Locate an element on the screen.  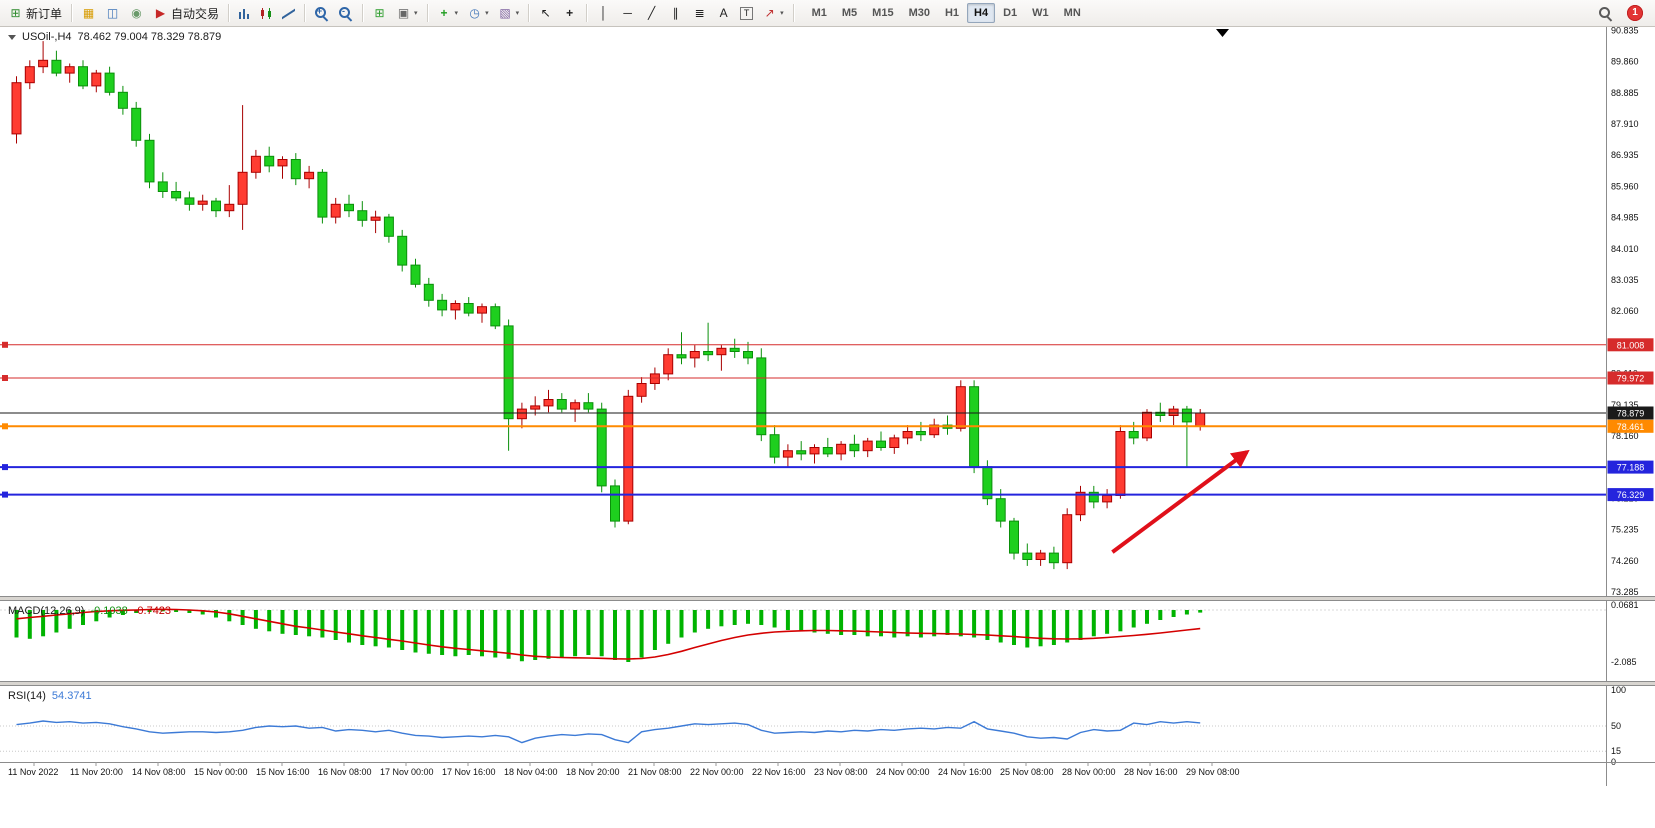
svg-text: 76.329 is located at coordinates (1631, 495).